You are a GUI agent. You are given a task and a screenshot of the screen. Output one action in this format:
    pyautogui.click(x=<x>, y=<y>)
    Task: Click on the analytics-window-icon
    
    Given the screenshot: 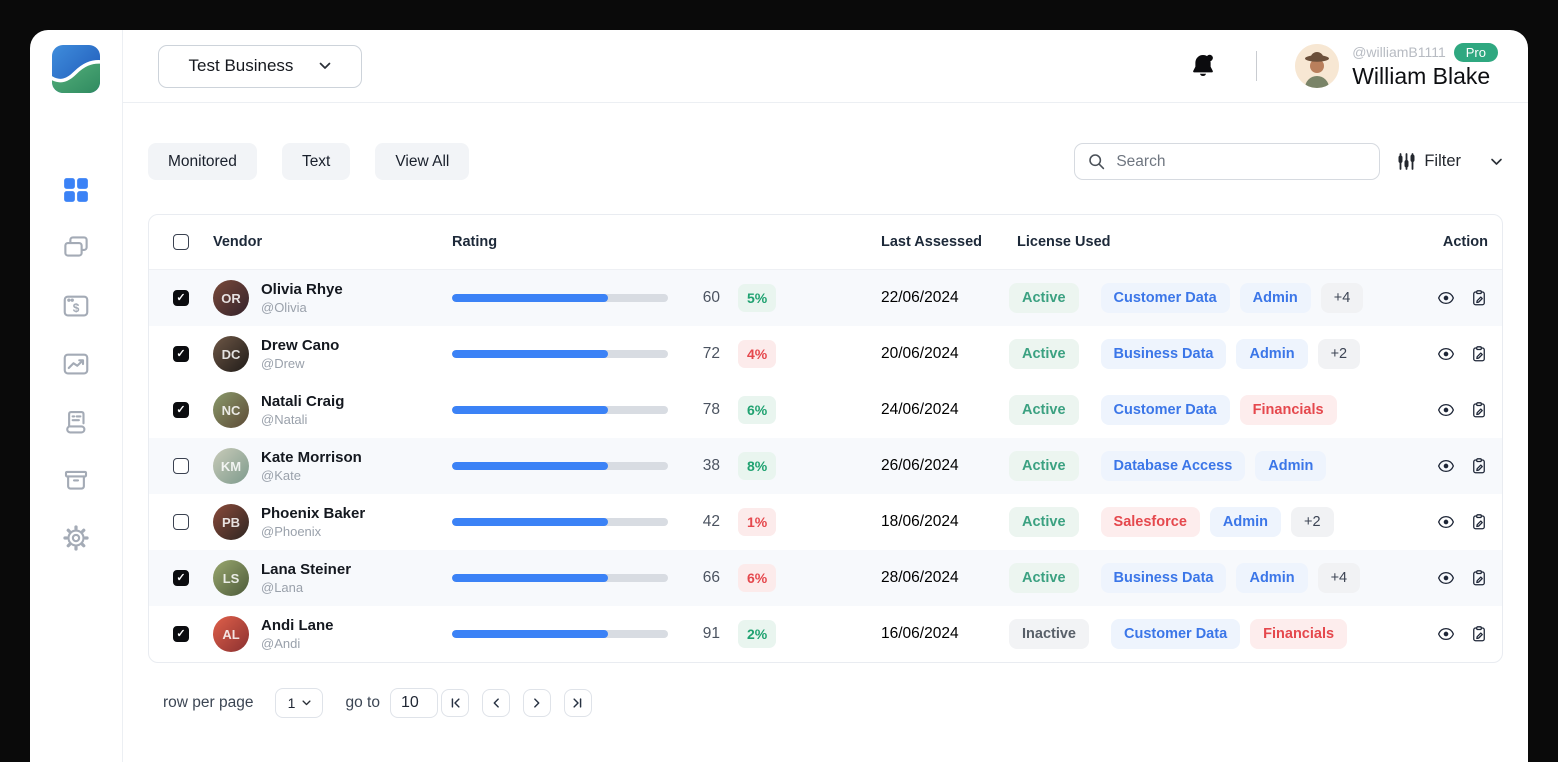 What is the action you would take?
    pyautogui.click(x=76, y=364)
    